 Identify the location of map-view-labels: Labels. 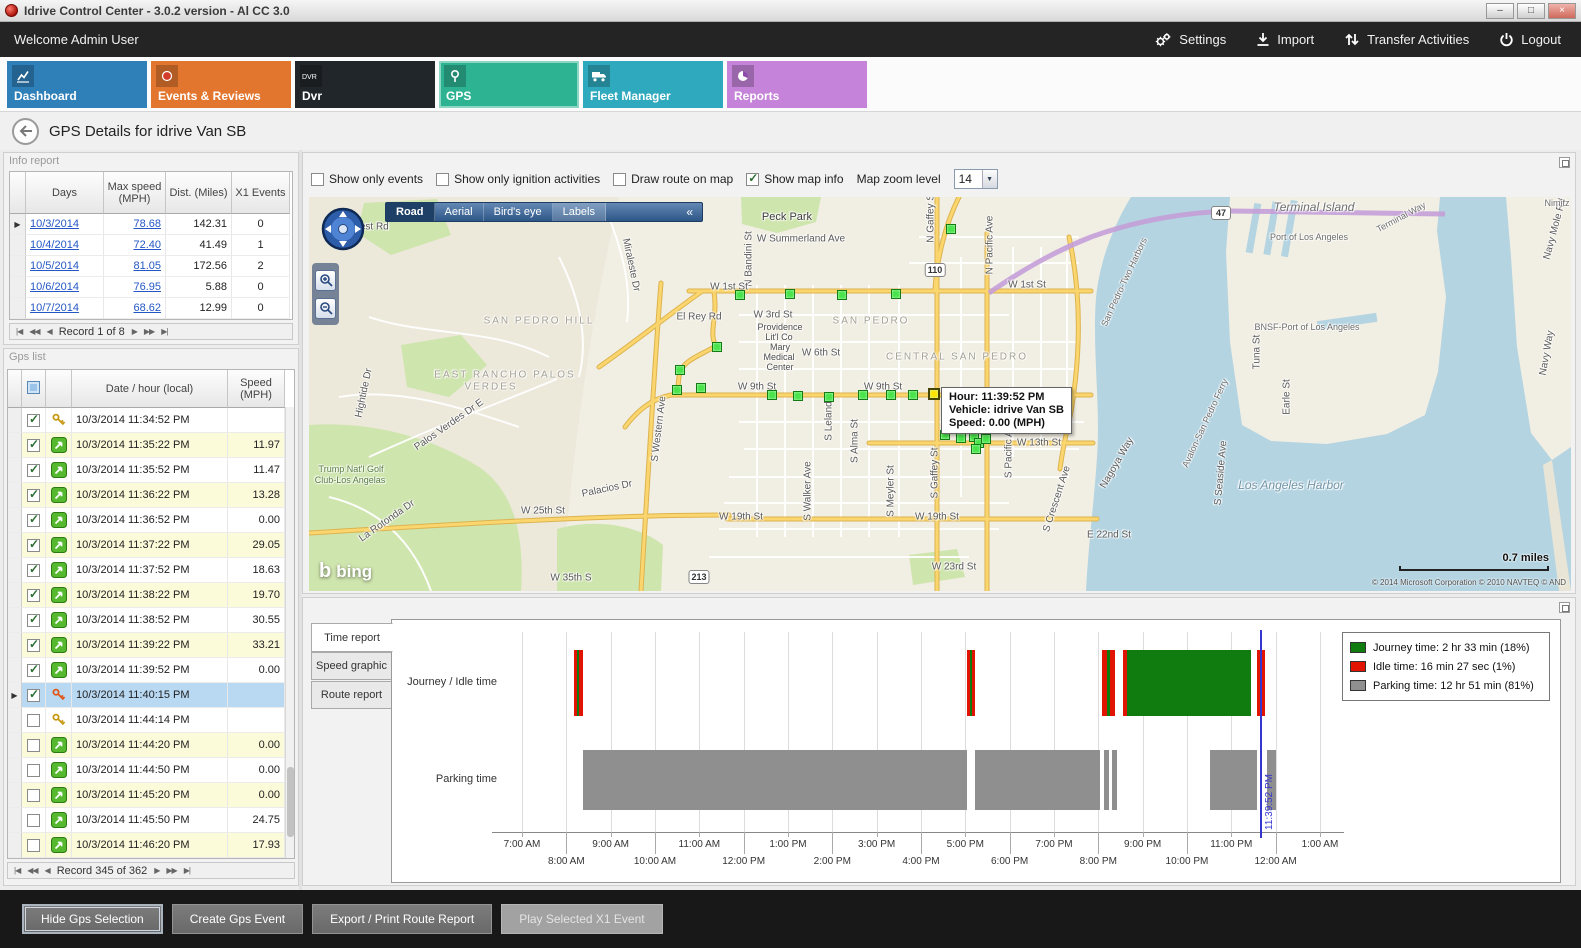
(579, 212).